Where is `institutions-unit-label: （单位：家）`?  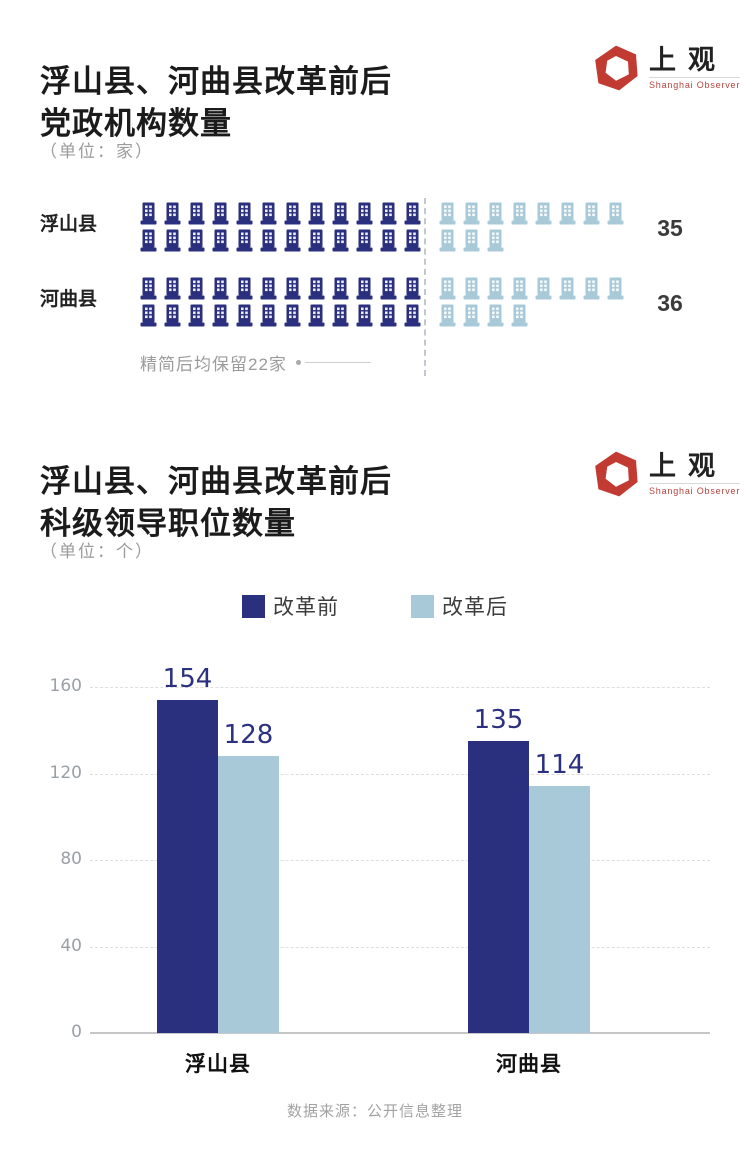
institutions-unit-label: （单位：家） is located at coordinates (97, 151).